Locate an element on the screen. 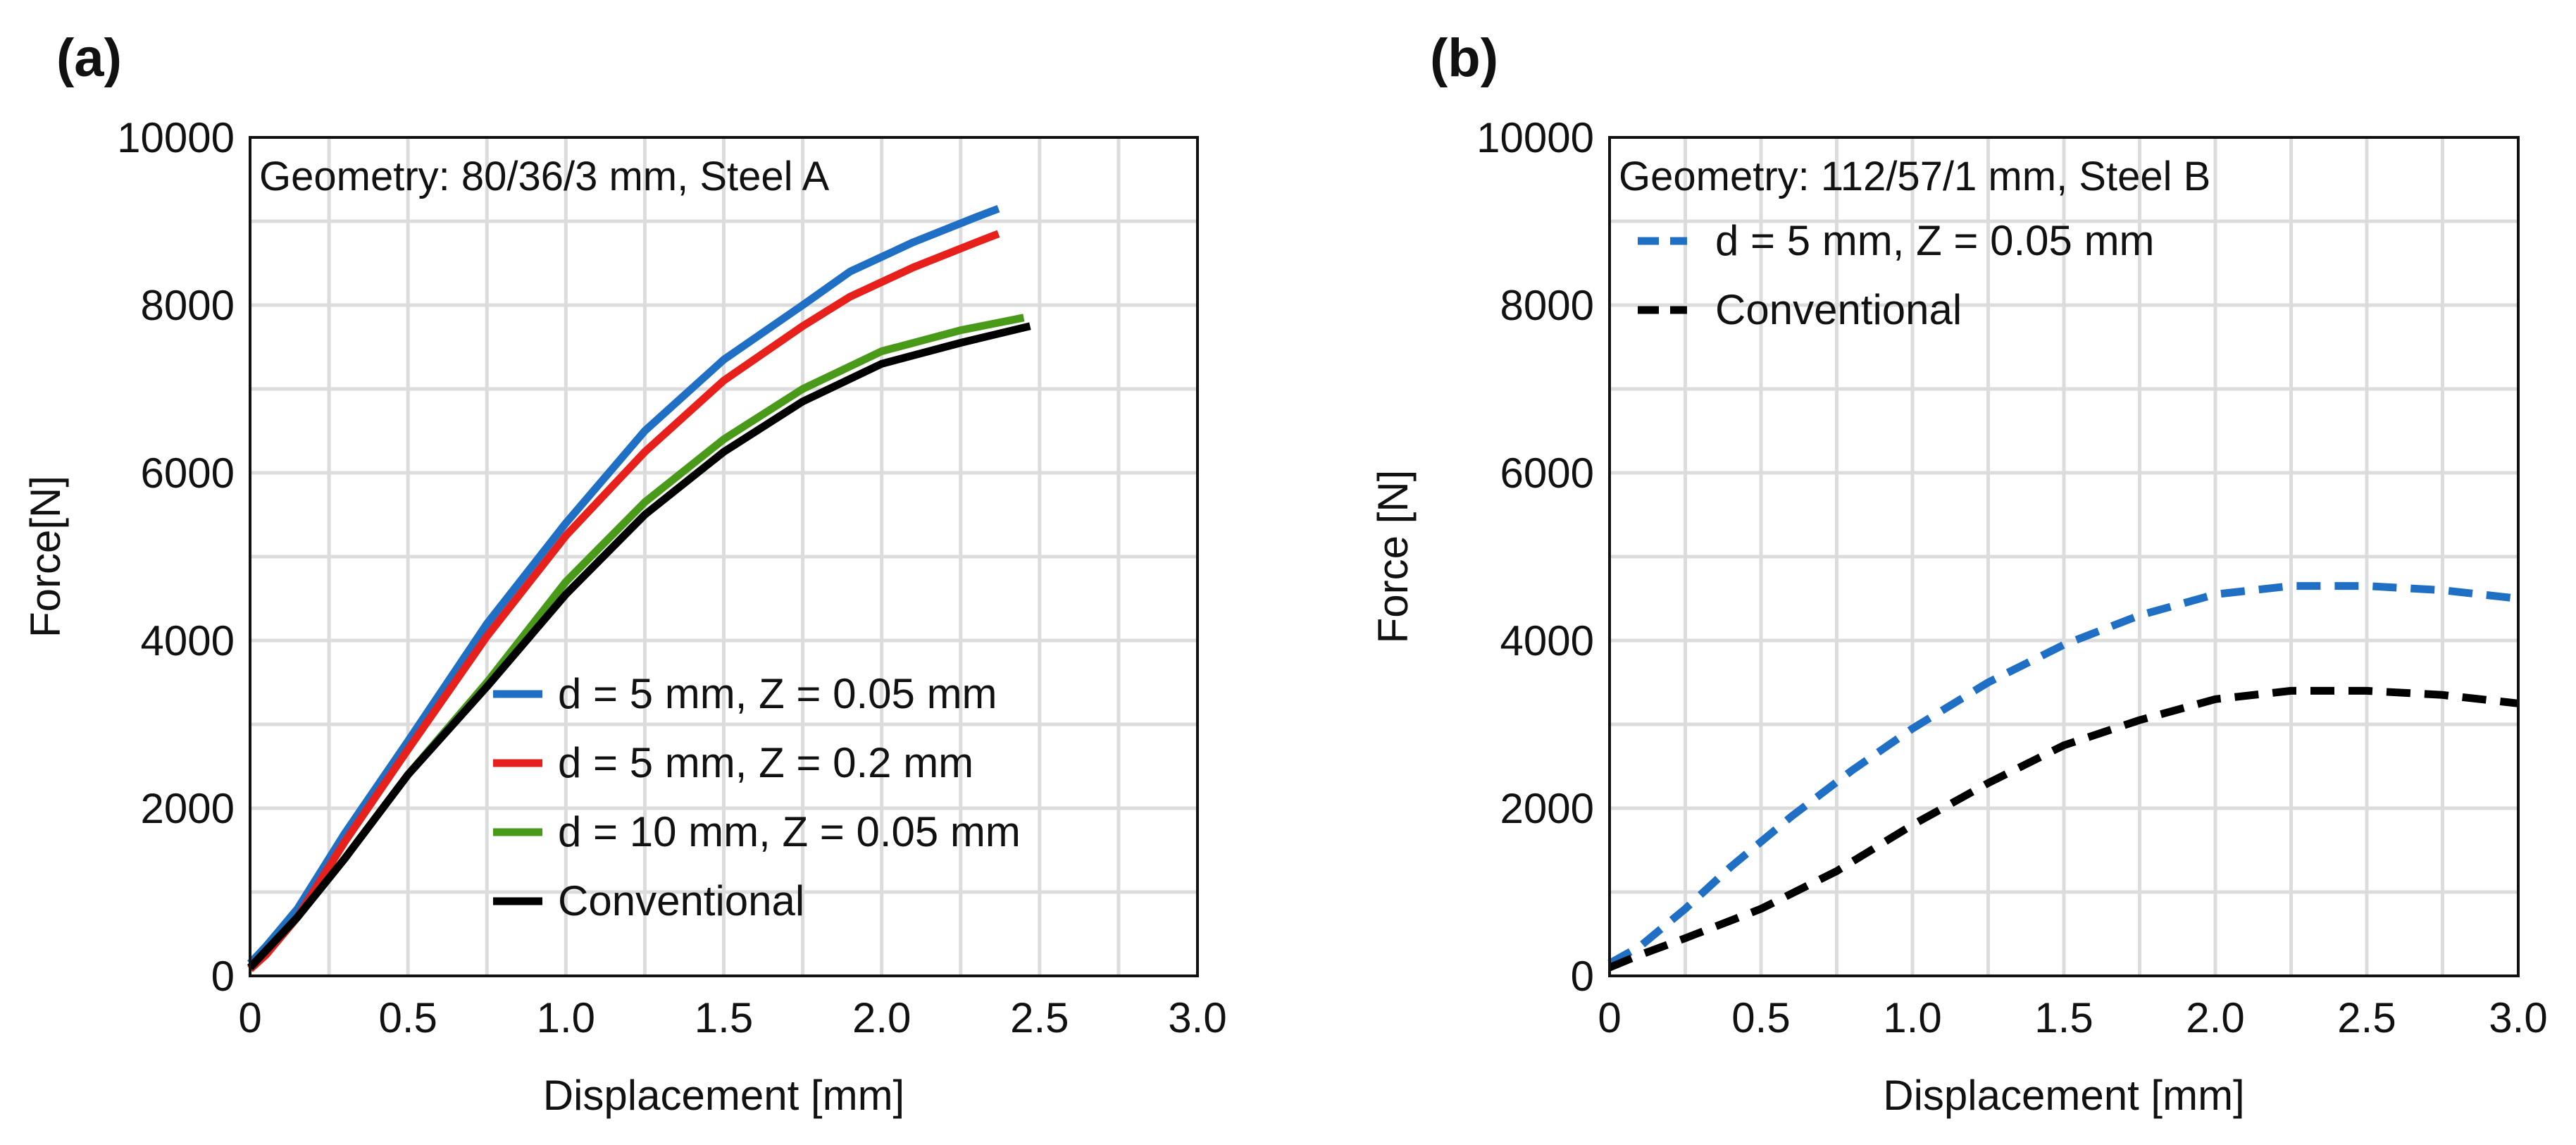 This screenshot has height=1145, width=2576. panel-b-legend: d = 5 mm, Z = 0.05 mm Conventional is located at coordinates (1896, 275).